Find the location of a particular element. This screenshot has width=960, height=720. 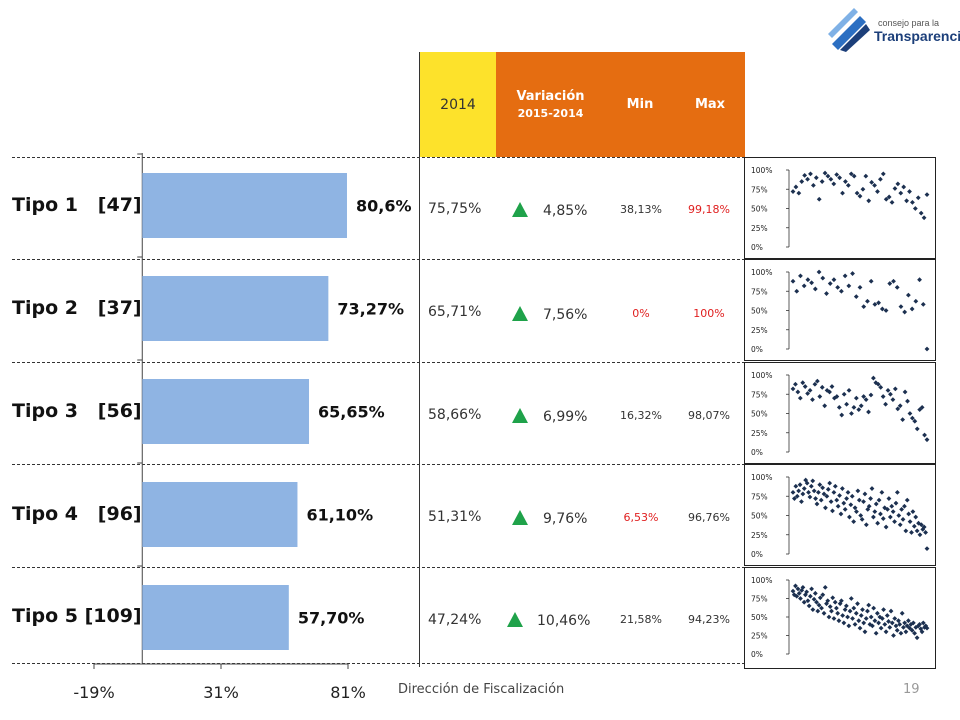

y-tick-label: 0% is located at coordinates (757, 349).